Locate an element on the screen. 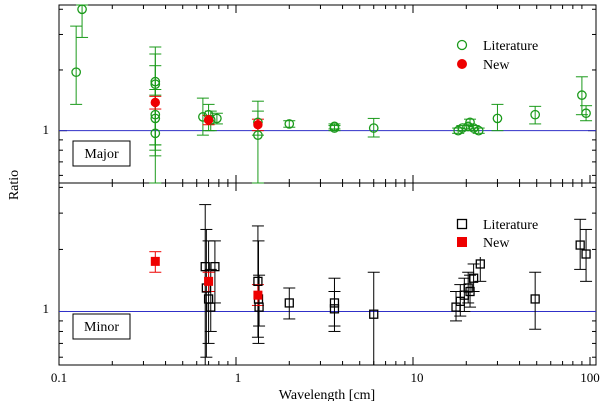 The image size is (600, 401). minor-legend-new-marker is located at coordinates (462, 242).